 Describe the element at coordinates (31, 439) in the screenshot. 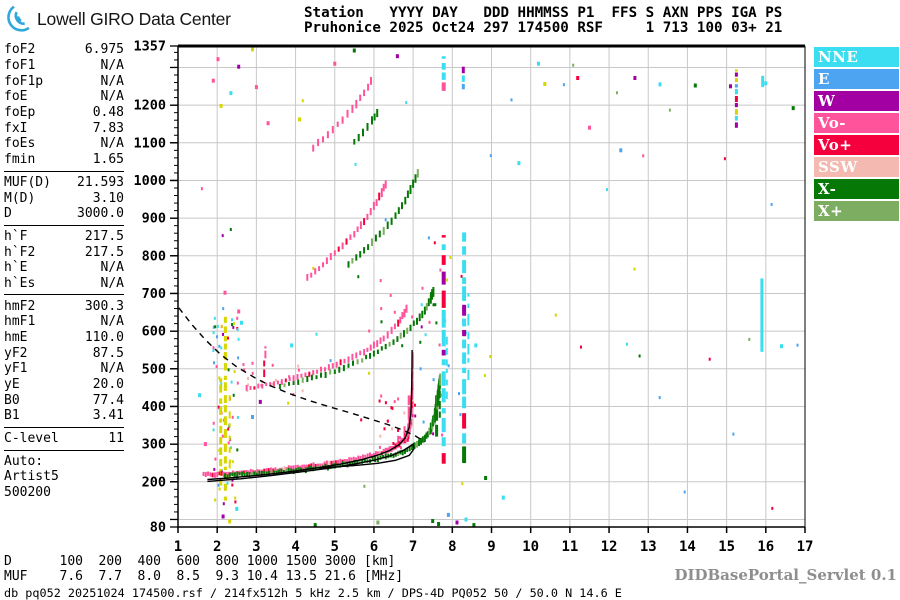

I see `param-label: C-level` at that location.